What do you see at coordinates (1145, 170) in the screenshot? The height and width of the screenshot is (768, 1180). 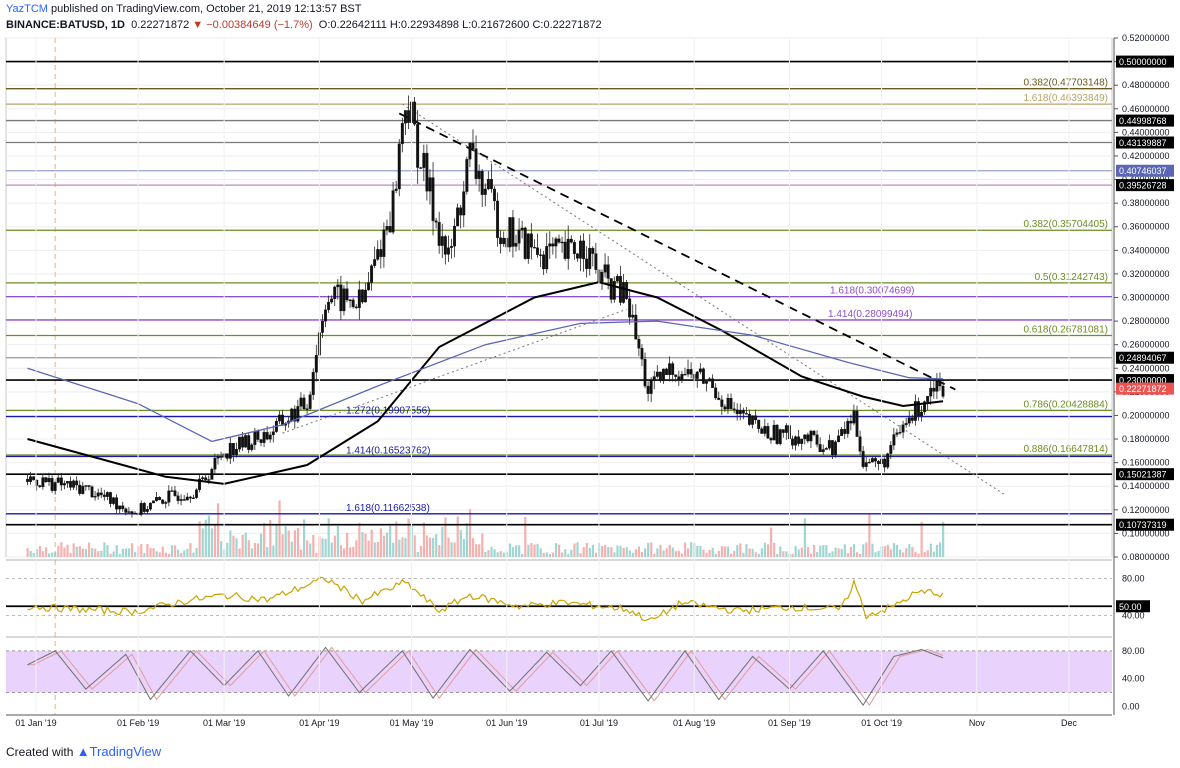 I see `price-tag` at bounding box center [1145, 170].